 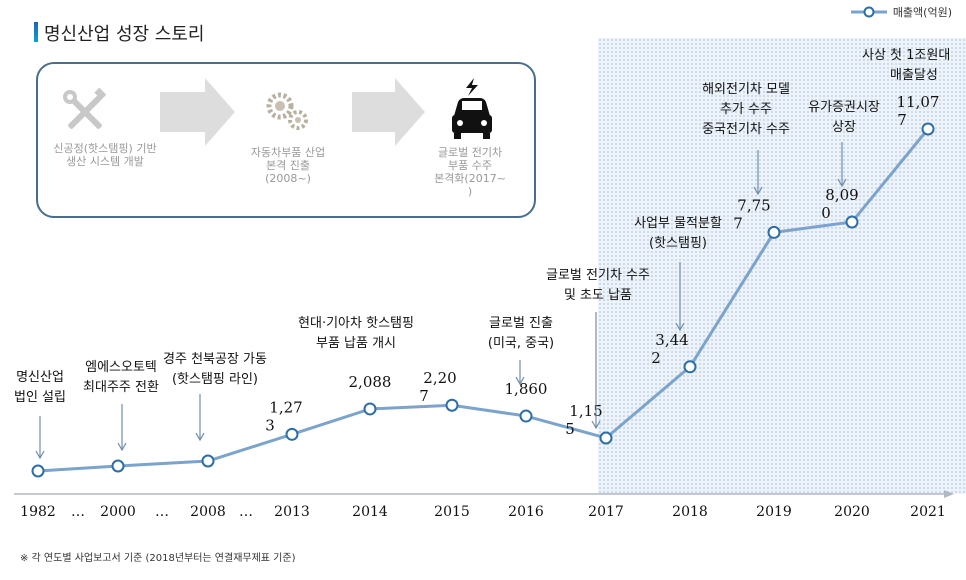 I want to click on electric-car-icon, so click(x=472, y=108).